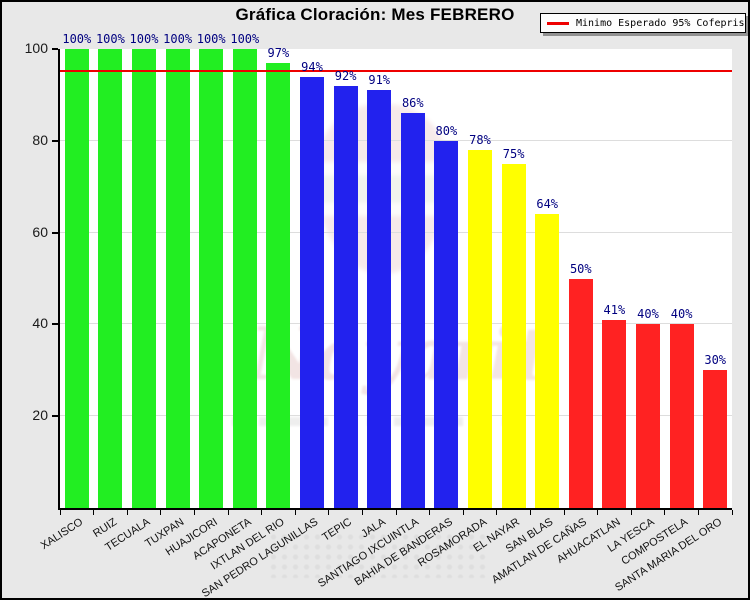 The image size is (750, 600). Describe the element at coordinates (312, 66) in the screenshot. I see `bar-value-label: 94%` at that location.